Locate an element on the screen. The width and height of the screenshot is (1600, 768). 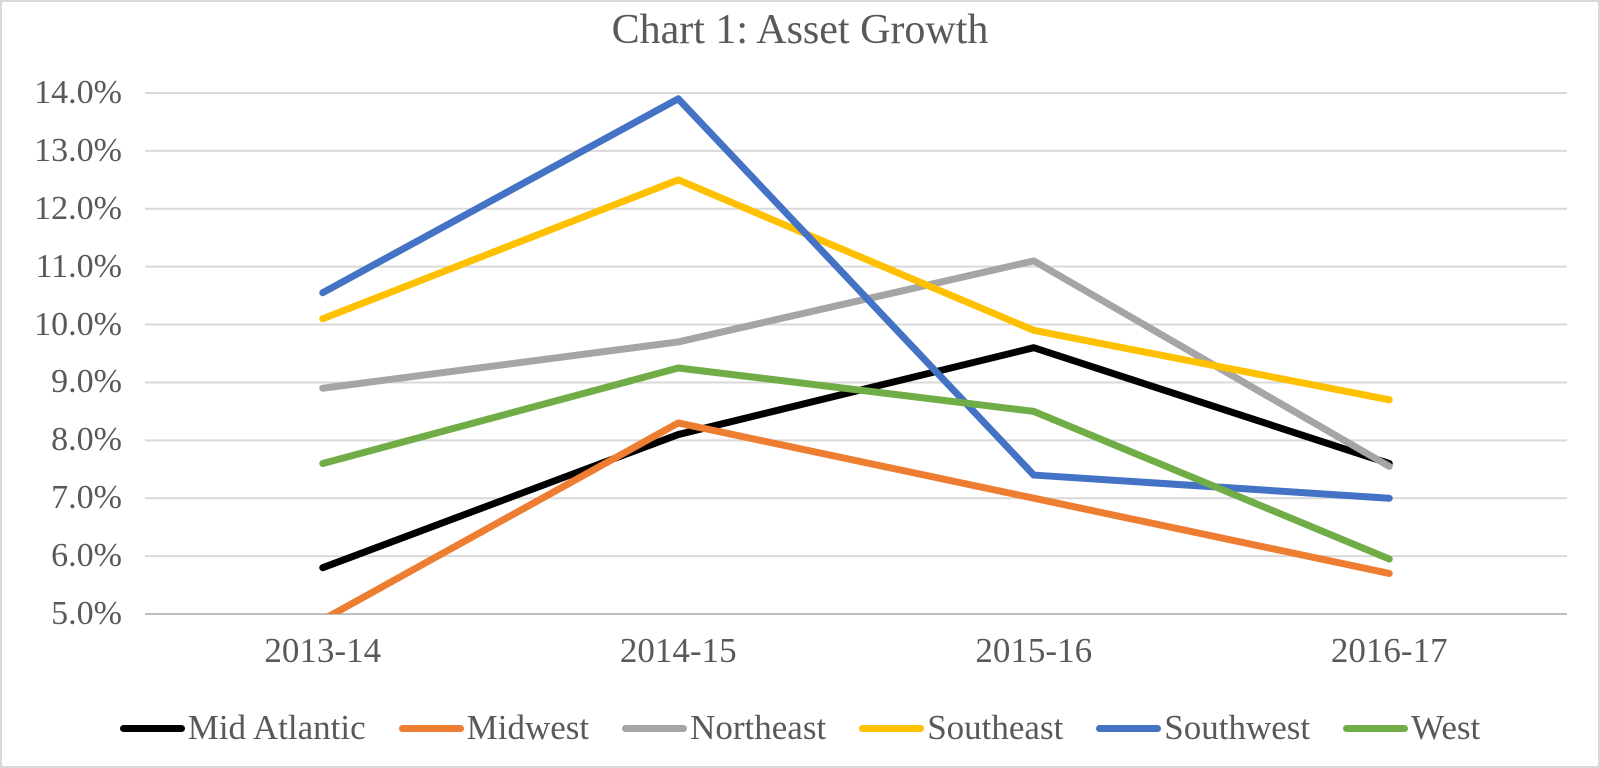
legend-item-northeast: Northeast is located at coordinates (724, 728).